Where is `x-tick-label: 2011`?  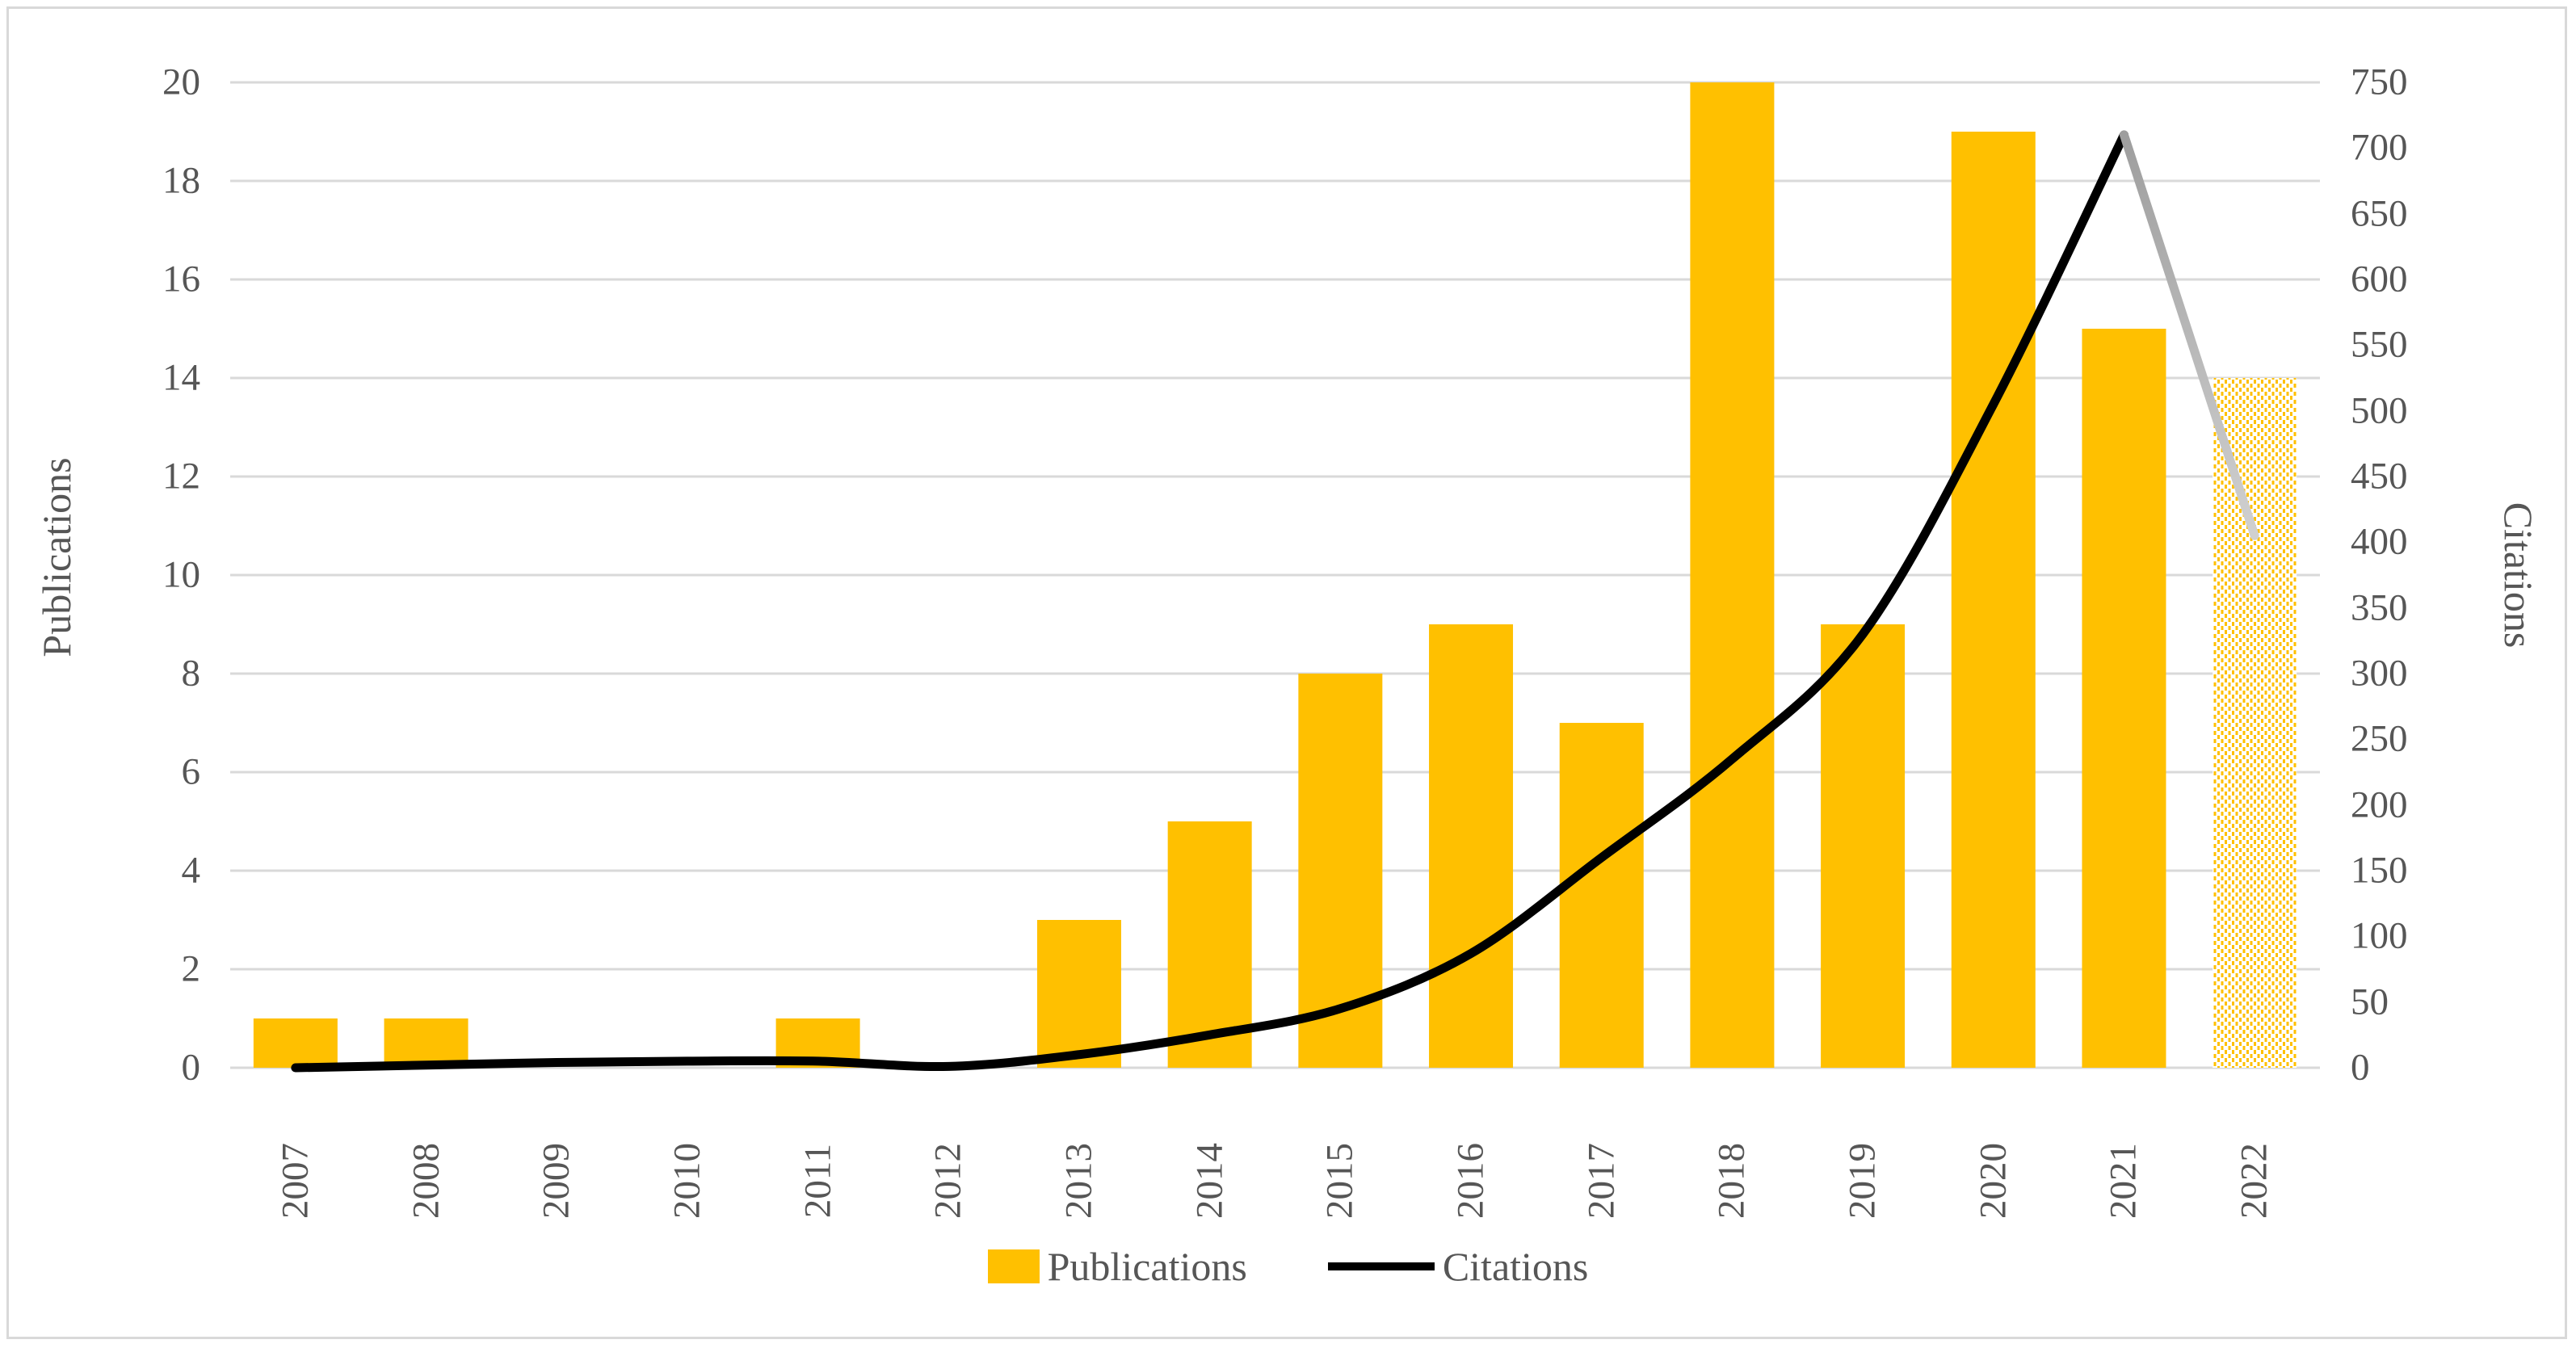
x-tick-label: 2011 is located at coordinates (818, 1181).